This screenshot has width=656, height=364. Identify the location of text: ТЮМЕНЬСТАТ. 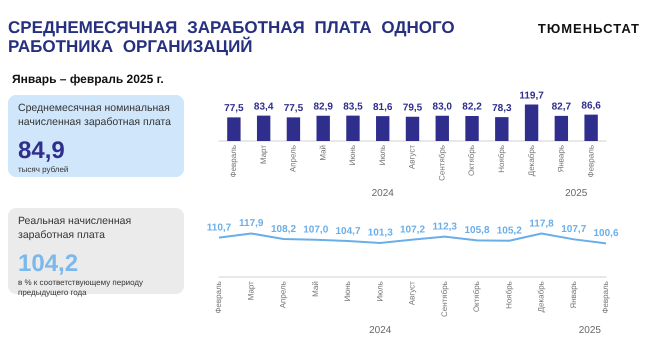
(589, 28).